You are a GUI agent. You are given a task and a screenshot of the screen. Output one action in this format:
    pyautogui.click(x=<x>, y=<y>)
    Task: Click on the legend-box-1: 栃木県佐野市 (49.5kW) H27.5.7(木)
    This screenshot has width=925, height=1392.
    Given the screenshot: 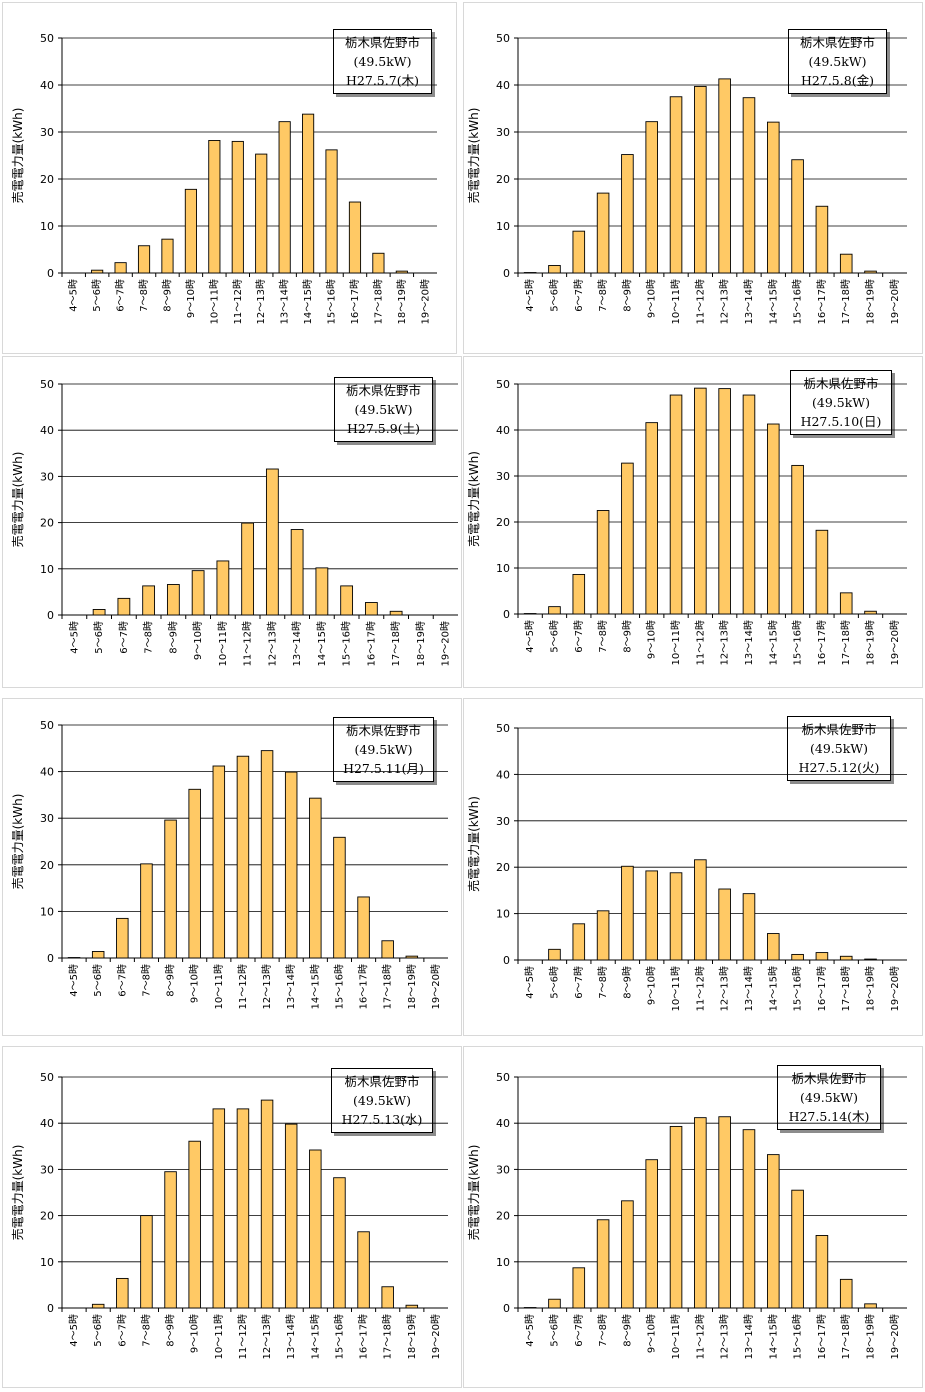 What is the action you would take?
    pyautogui.click(x=382, y=61)
    